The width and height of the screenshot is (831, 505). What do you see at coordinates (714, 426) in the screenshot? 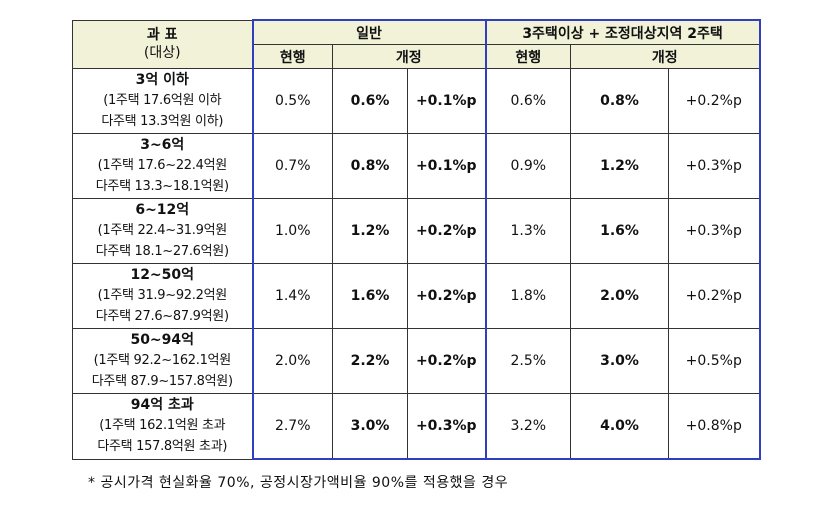
I see `multi-rate-change: +0.8%p` at bounding box center [714, 426].